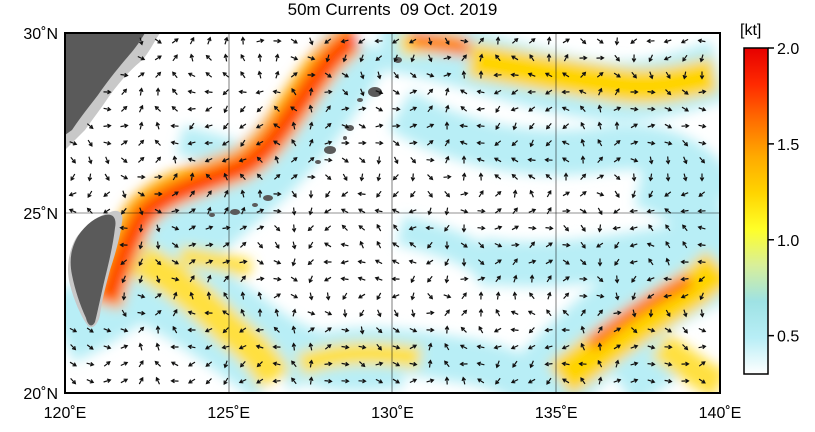 The image size is (815, 432). I want to click on colorbar-unit: [kt], so click(751, 30).